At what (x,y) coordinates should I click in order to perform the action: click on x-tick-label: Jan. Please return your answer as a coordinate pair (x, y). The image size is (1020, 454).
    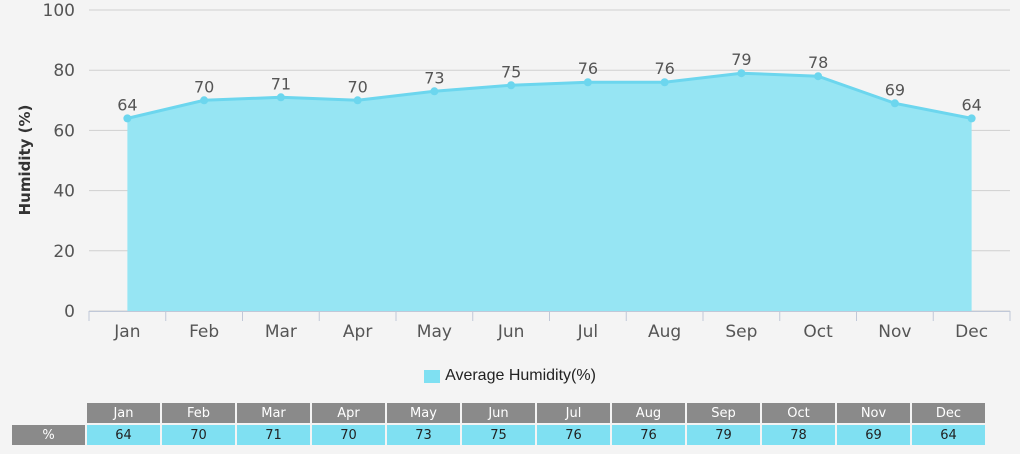
    Looking at the image, I should click on (126, 332).